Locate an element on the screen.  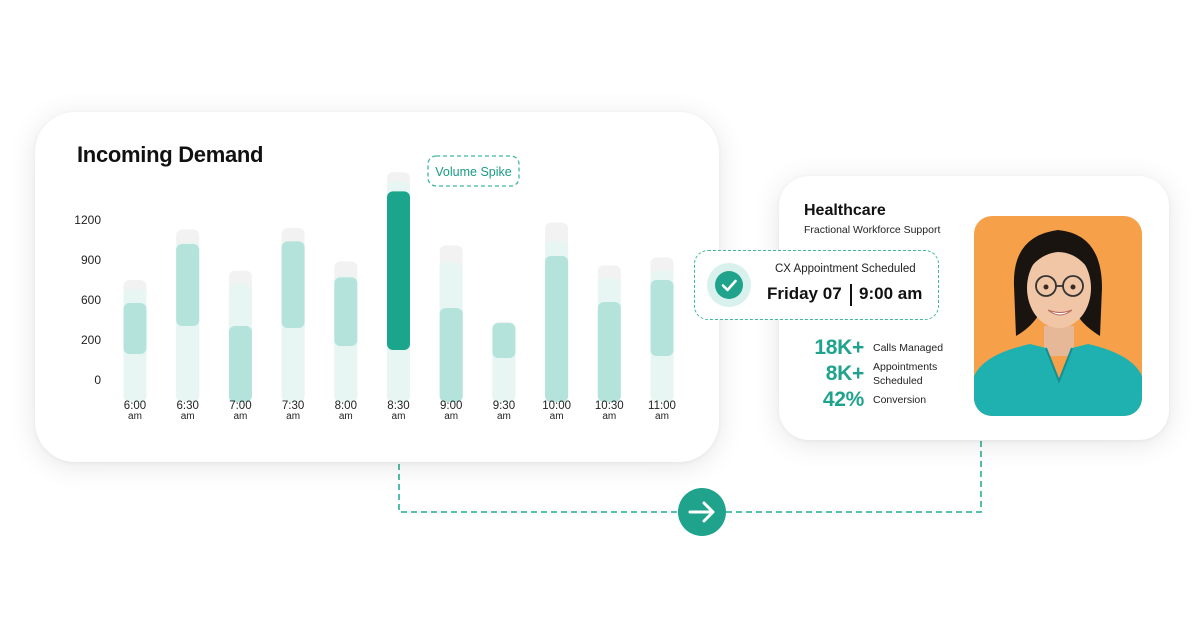
volume-spike-label: Volume Spike is located at coordinates (473, 172).